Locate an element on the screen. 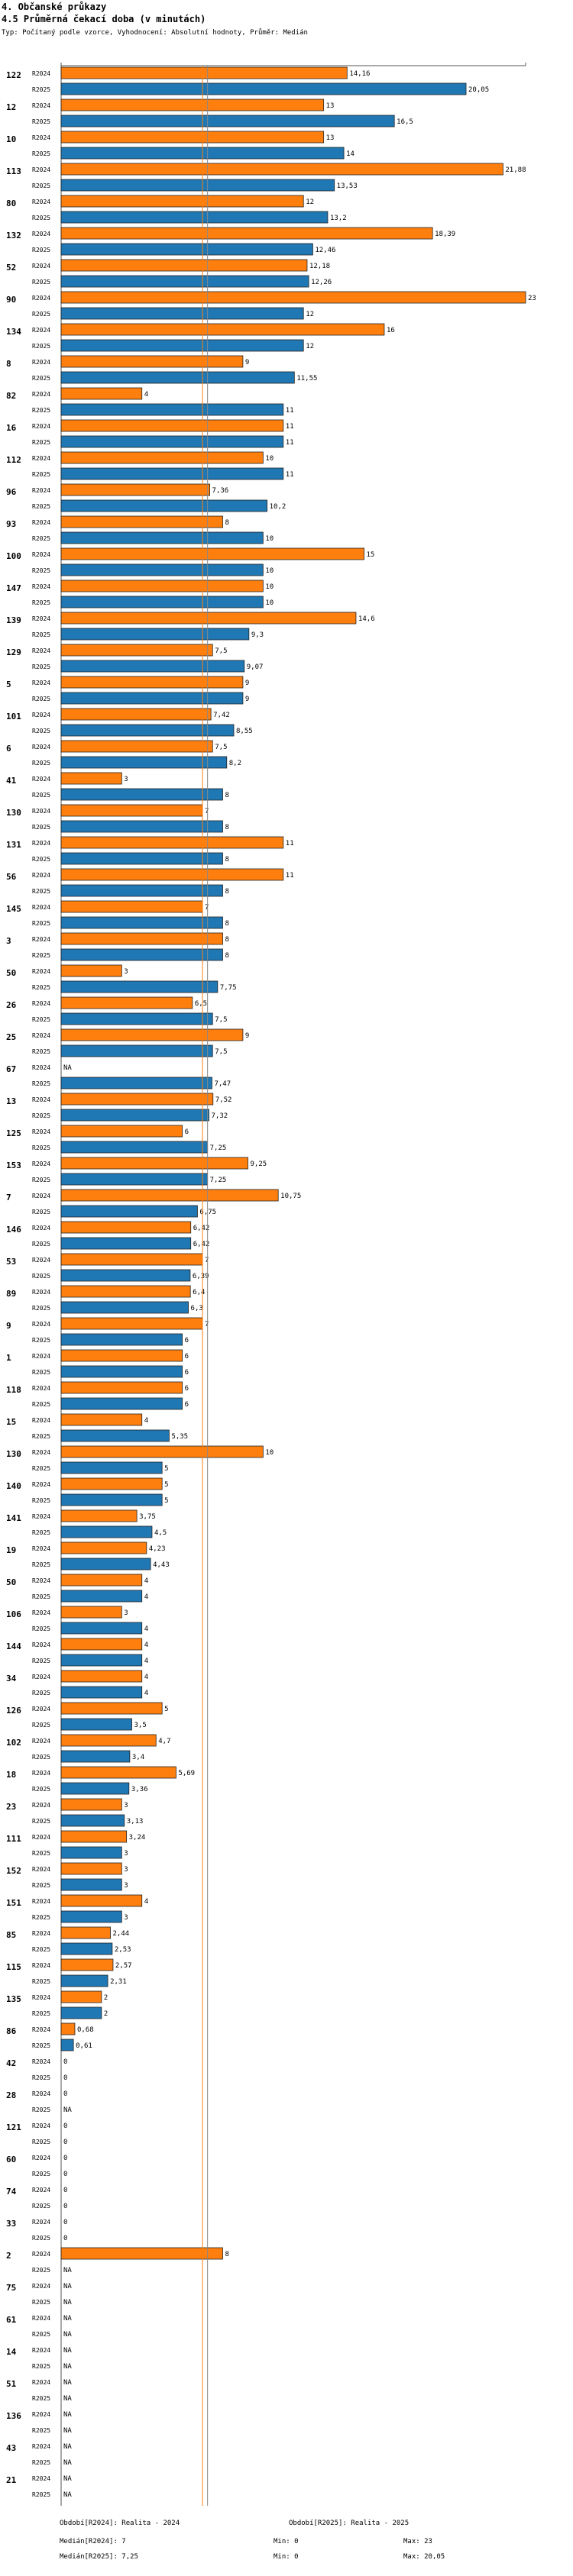  category-label: 1 is located at coordinates (8, 1358).